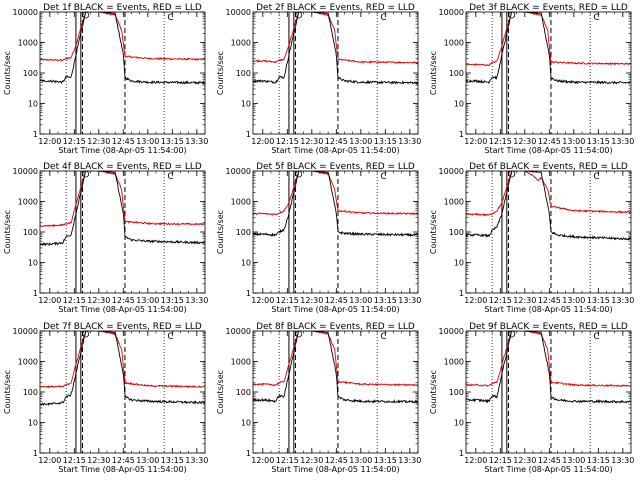 The height and width of the screenshot is (480, 640). What do you see at coordinates (335, 167) in the screenshot?
I see `panel-title: Det 5f BLACK = Events, RED = LLD` at bounding box center [335, 167].